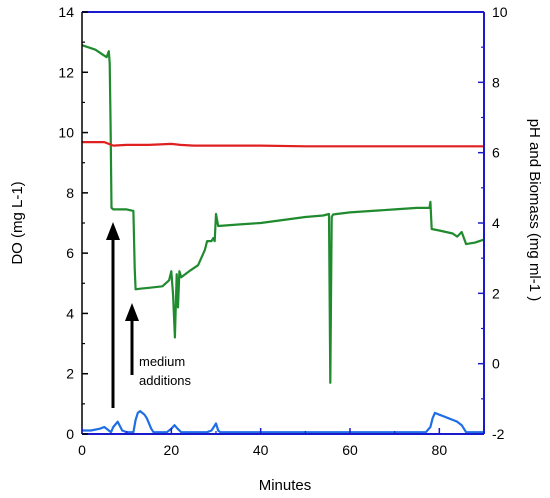 This screenshot has height=498, width=550. I want to click on annotation-text-line-2: additions, so click(165, 380).